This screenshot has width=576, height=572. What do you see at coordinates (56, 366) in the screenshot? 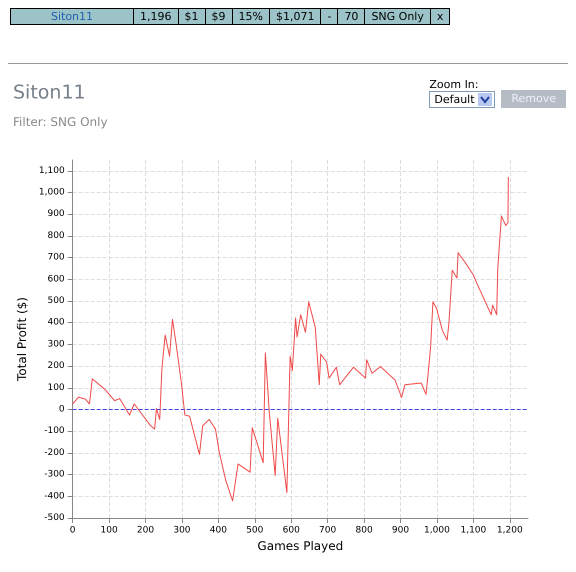
I see `y-tick-label: 200` at bounding box center [56, 366].